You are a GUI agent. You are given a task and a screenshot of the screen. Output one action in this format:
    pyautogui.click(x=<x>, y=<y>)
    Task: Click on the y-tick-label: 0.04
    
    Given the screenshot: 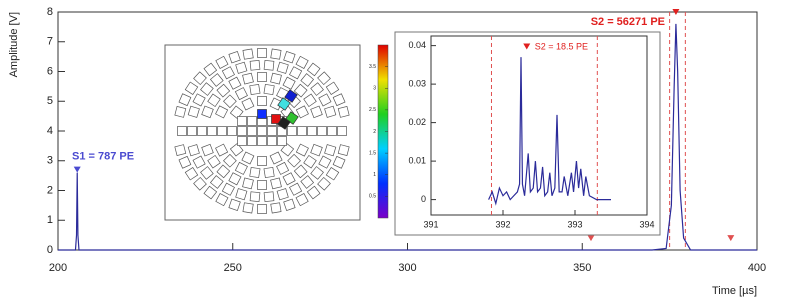 What is the action you would take?
    pyautogui.click(x=417, y=45)
    